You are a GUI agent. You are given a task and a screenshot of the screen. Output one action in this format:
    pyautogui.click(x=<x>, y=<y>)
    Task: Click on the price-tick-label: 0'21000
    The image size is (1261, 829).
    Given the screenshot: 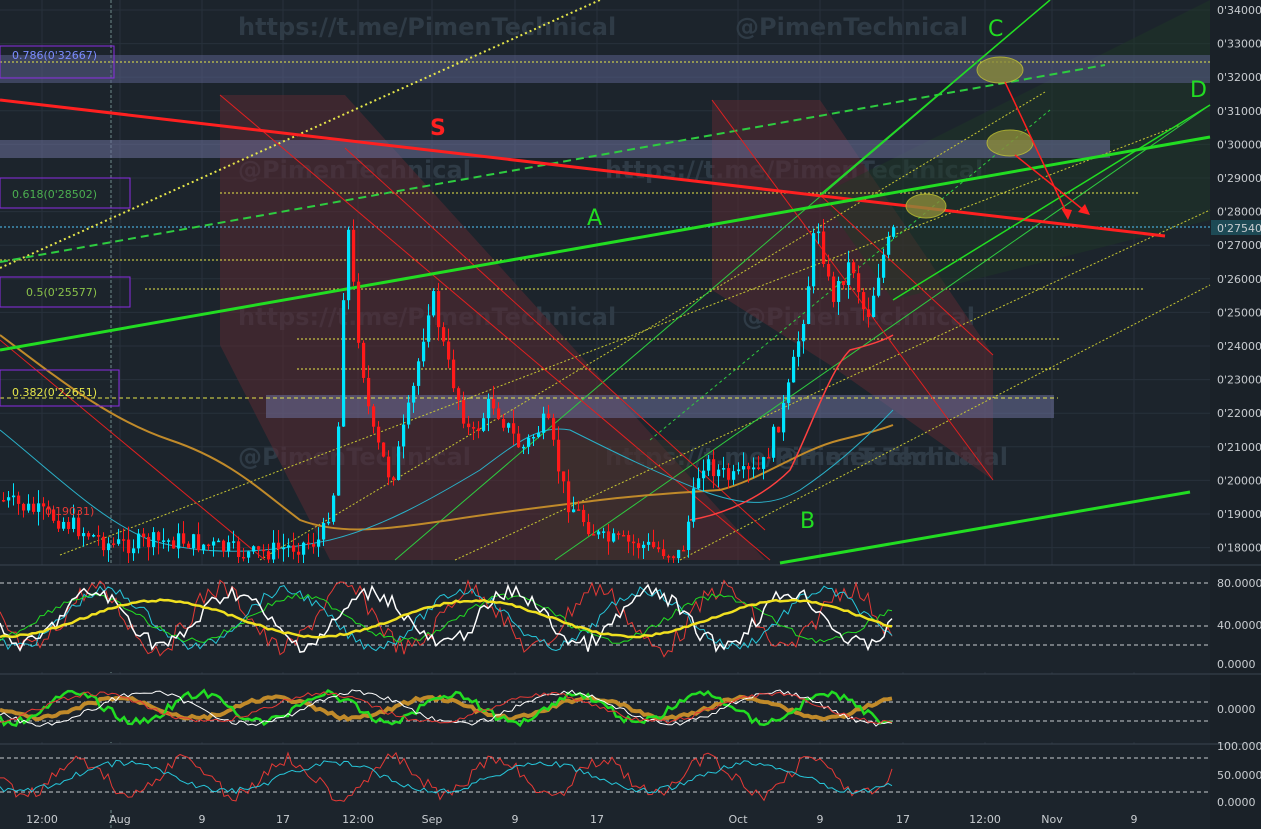 What is the action you would take?
    pyautogui.click(x=1239, y=447)
    